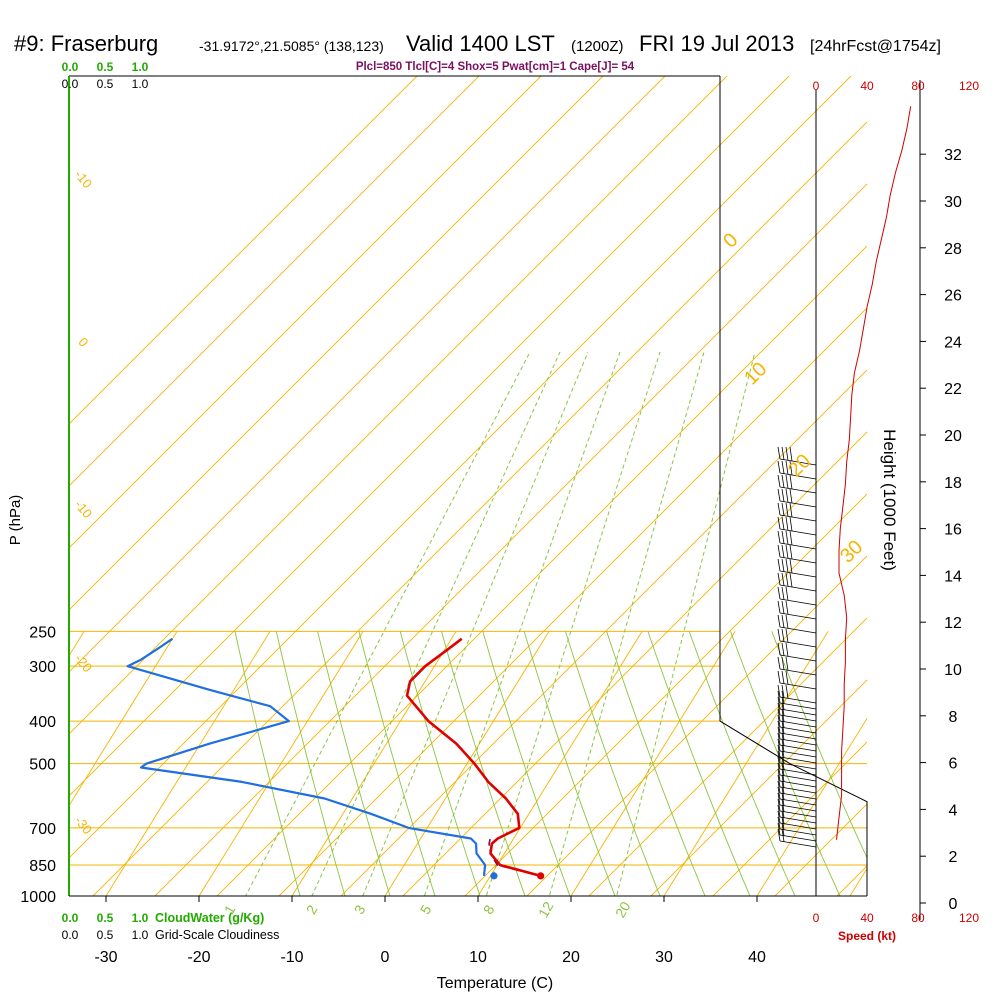 The width and height of the screenshot is (1000, 1000). Describe the element at coordinates (953, 249) in the screenshot. I see `height-tick-label: 28` at that location.